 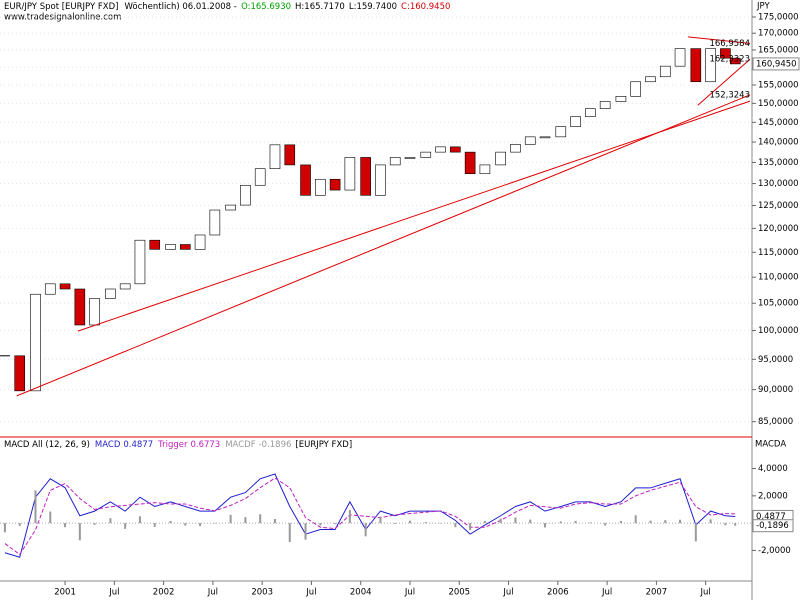 What do you see at coordinates (778, 143) in the screenshot?
I see `y-tick-label: 140,0000` at bounding box center [778, 143].